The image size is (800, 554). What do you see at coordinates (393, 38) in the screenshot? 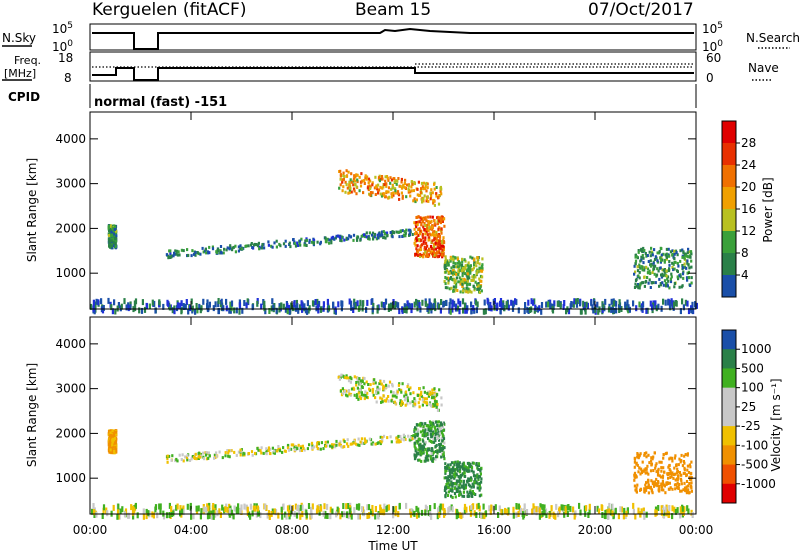
I see `nsky-trace` at bounding box center [393, 38].